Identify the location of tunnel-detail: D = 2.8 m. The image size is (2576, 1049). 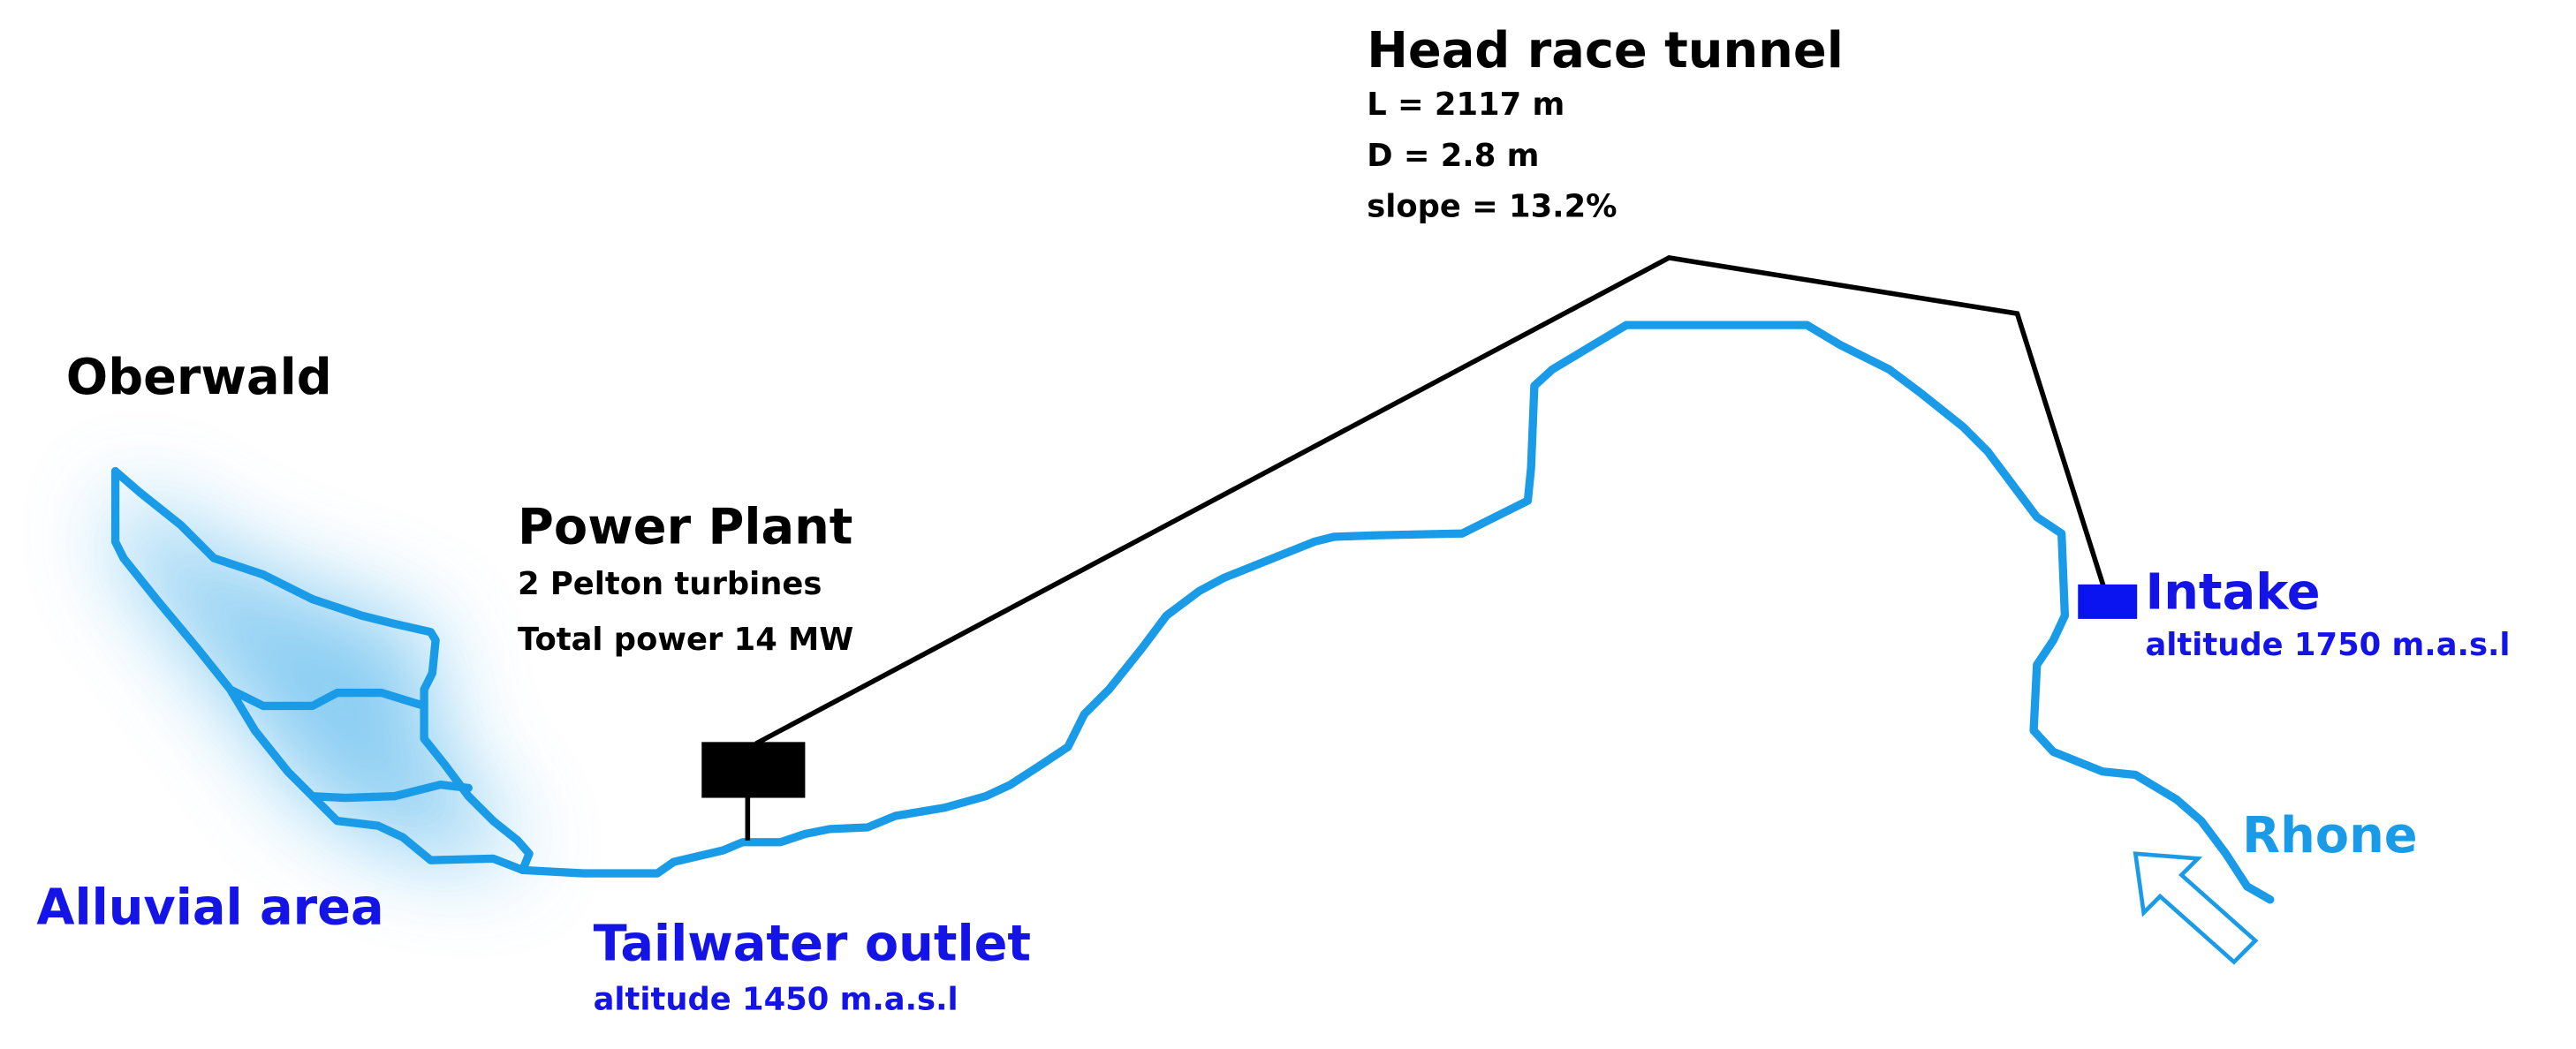
(1453, 156).